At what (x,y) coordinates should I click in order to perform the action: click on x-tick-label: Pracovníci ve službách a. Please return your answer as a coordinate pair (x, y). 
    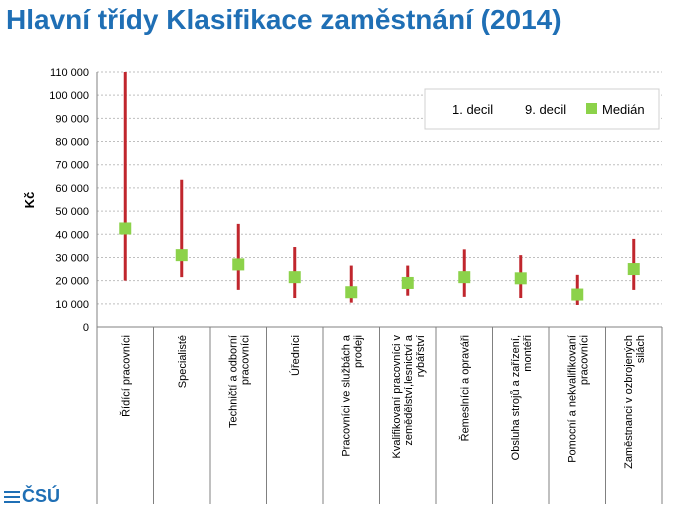
    Looking at the image, I should click on (346, 395).